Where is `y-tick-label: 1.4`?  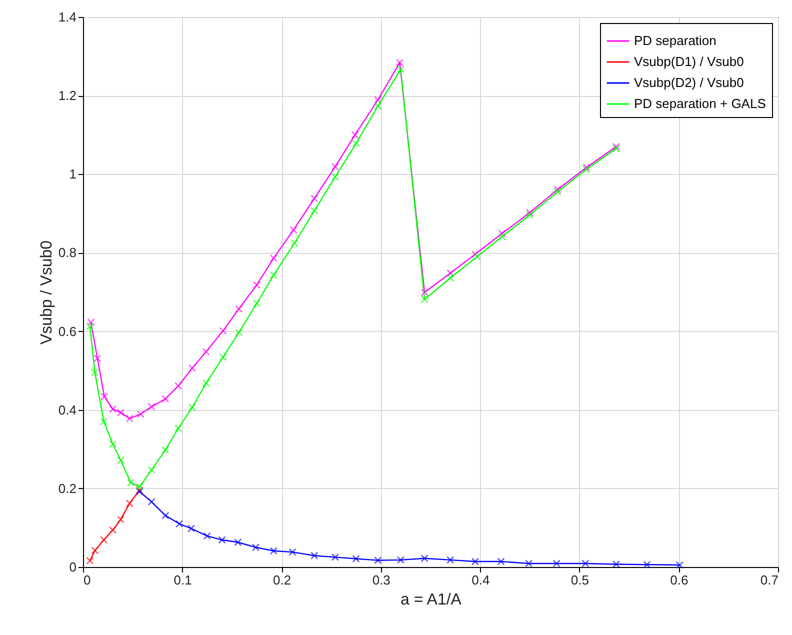 y-tick-label: 1.4 is located at coordinates (67, 17).